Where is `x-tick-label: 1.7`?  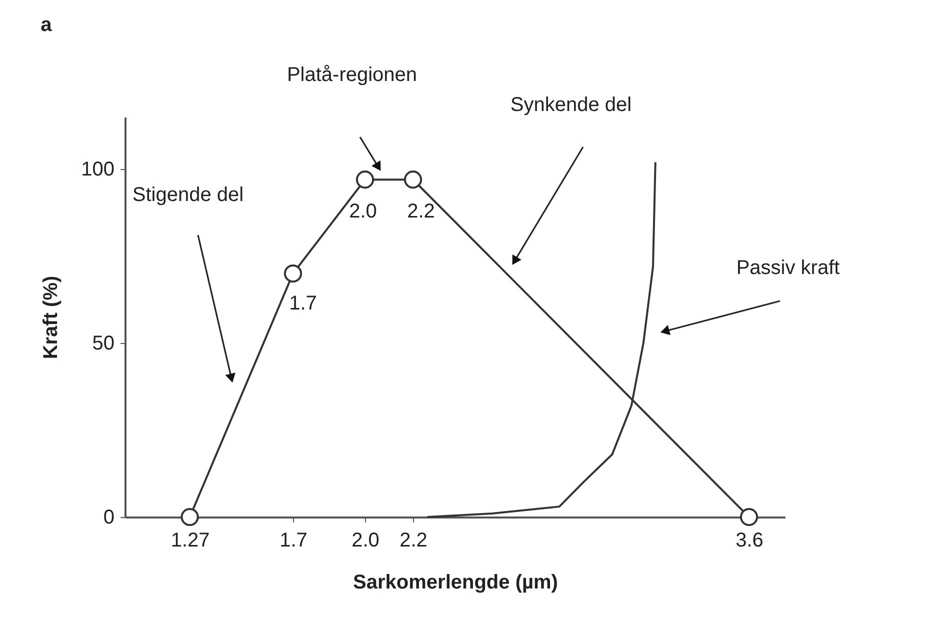 x-tick-label: 1.7 is located at coordinates (294, 541).